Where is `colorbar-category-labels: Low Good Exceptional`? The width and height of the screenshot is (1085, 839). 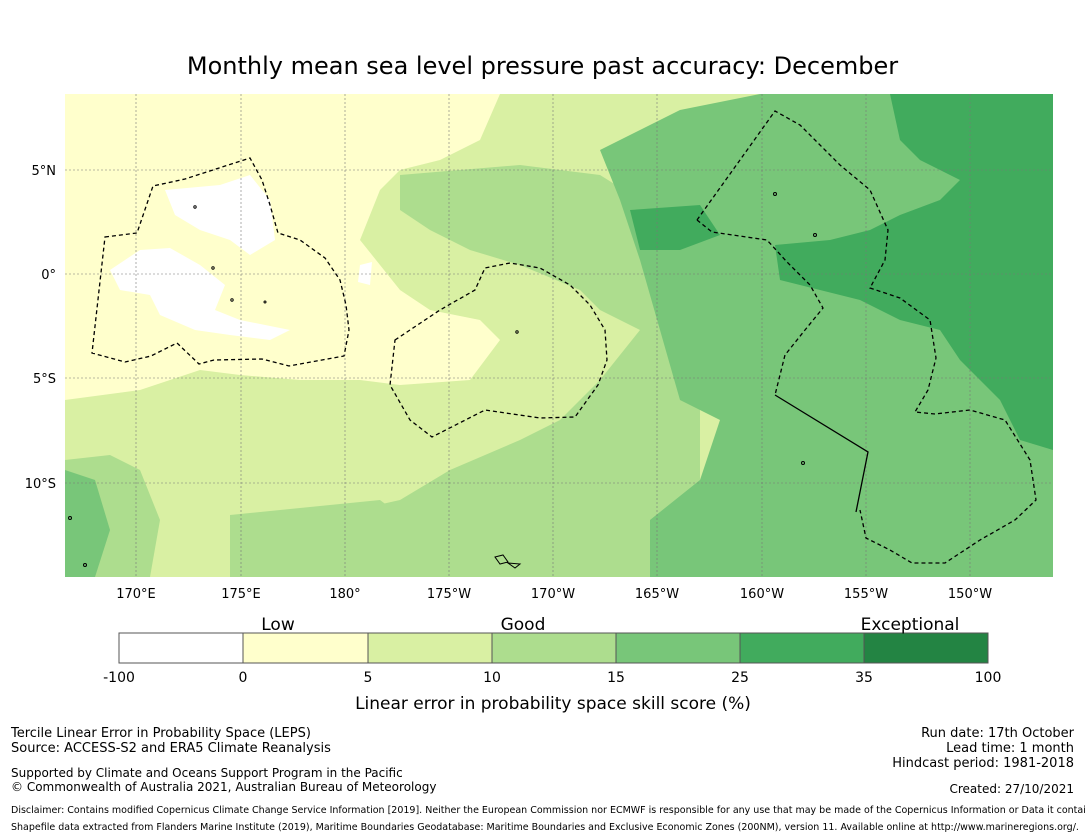 colorbar-category-labels: Low Good Exceptional is located at coordinates (610, 625).